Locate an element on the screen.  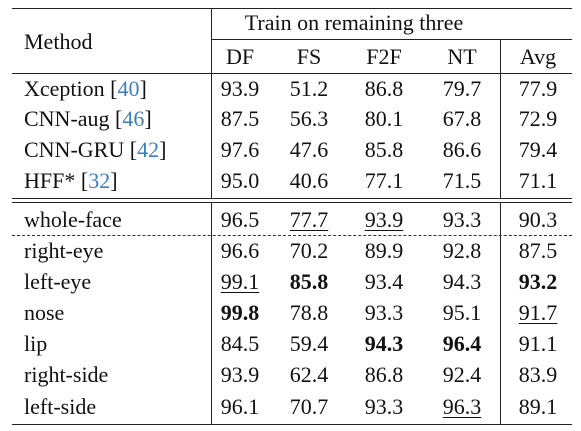
citation-link: 40 is located at coordinates (128, 88).